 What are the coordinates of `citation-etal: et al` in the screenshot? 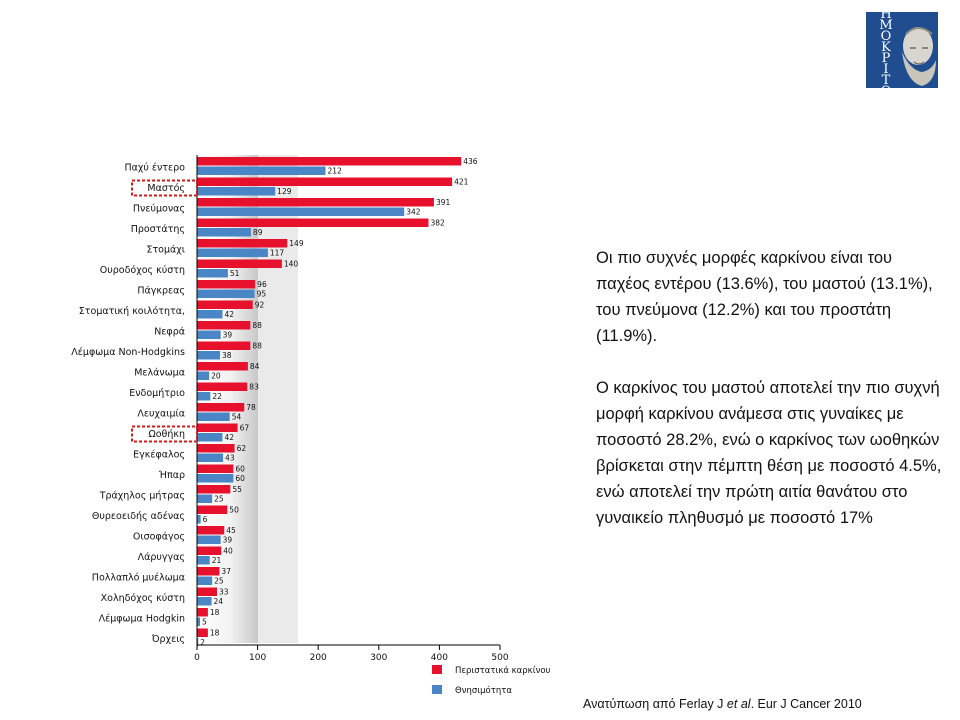 It's located at (738, 704).